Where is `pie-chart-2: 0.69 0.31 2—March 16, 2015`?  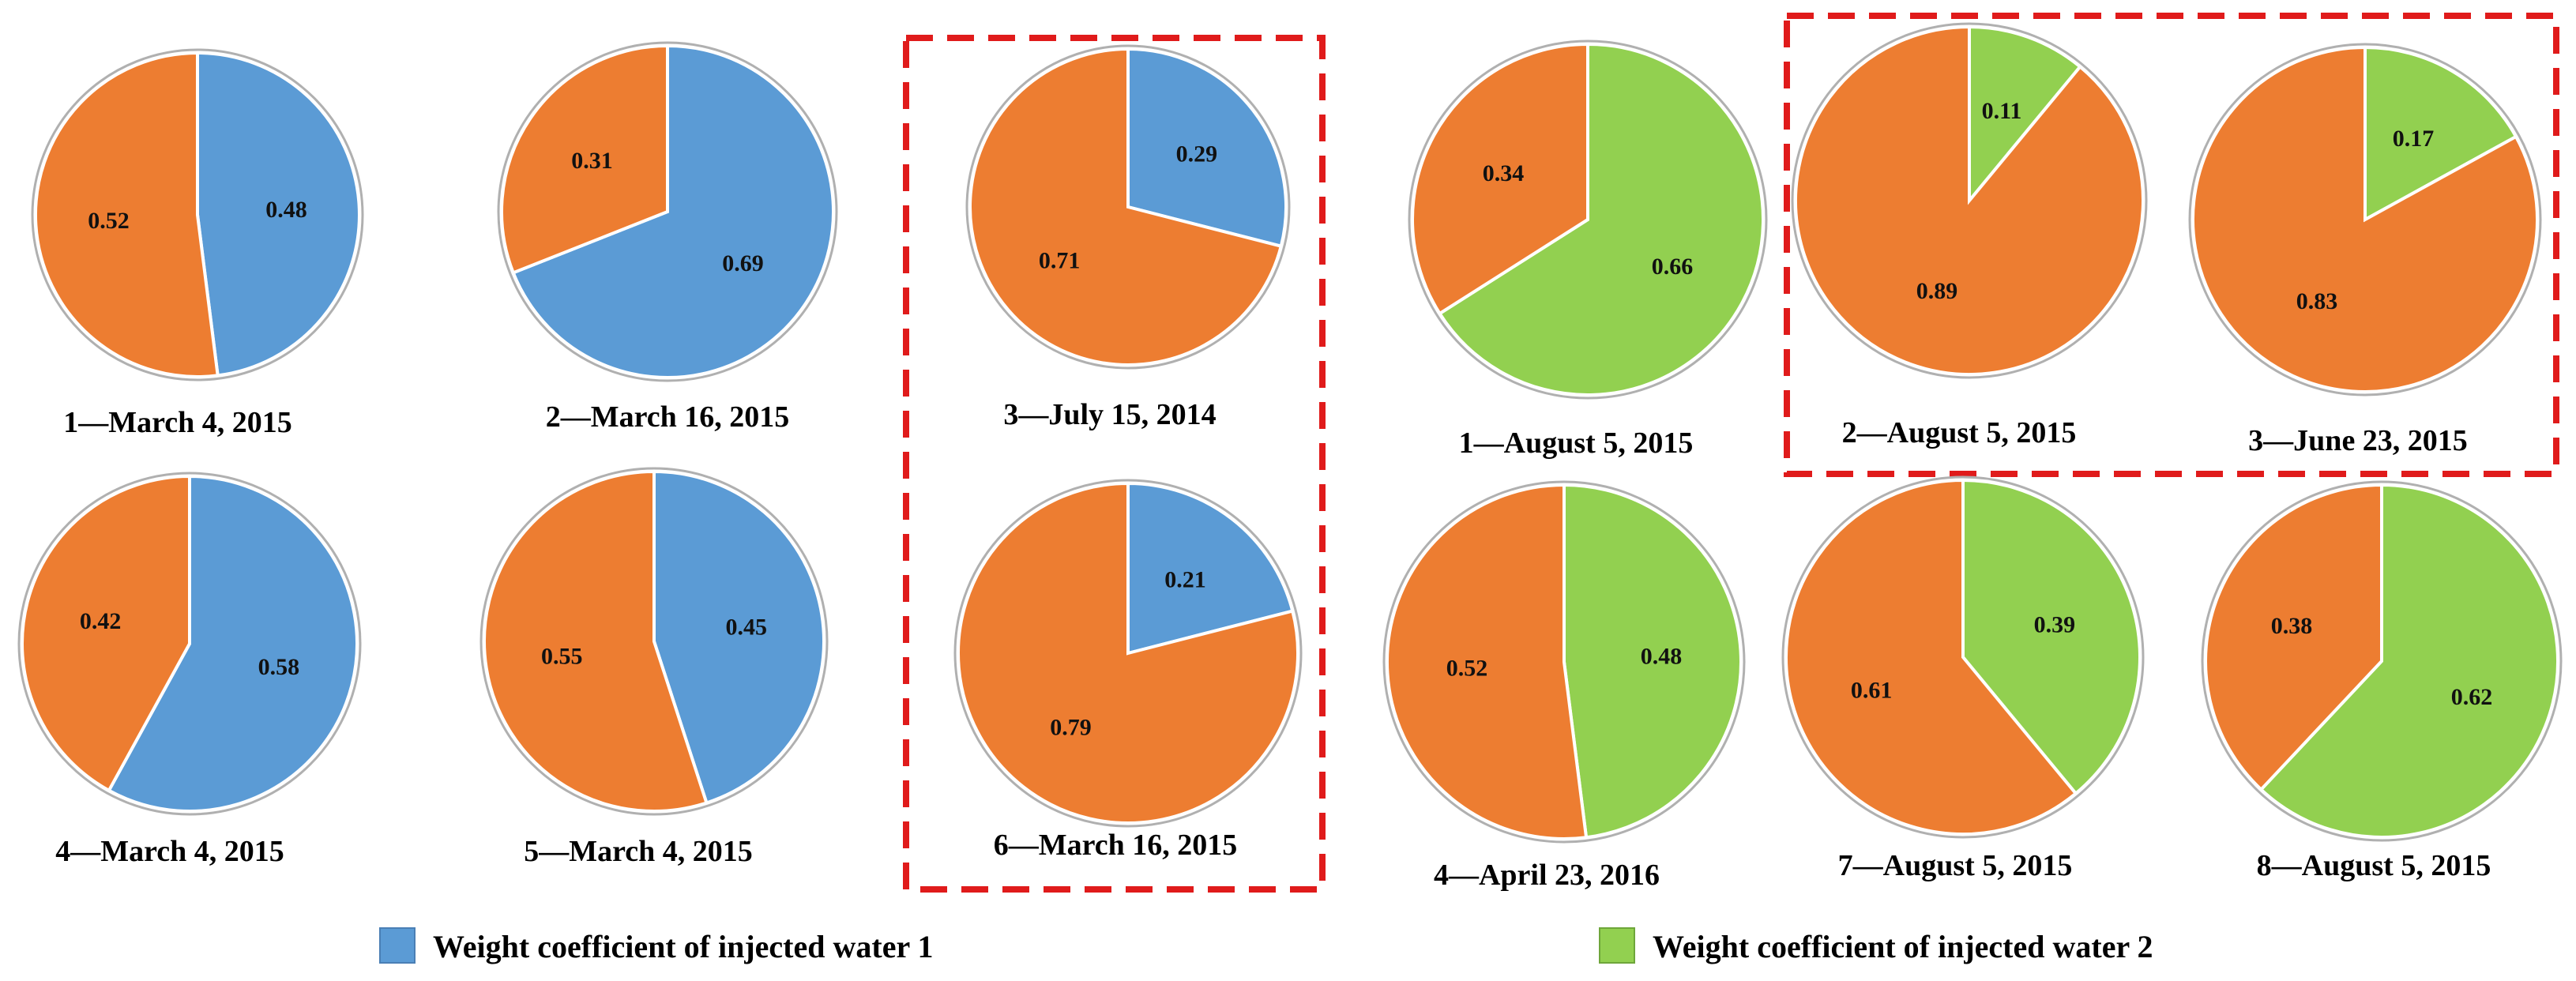
pie-chart-2: 0.69 0.31 2—March 16, 2015 is located at coordinates (667, 237).